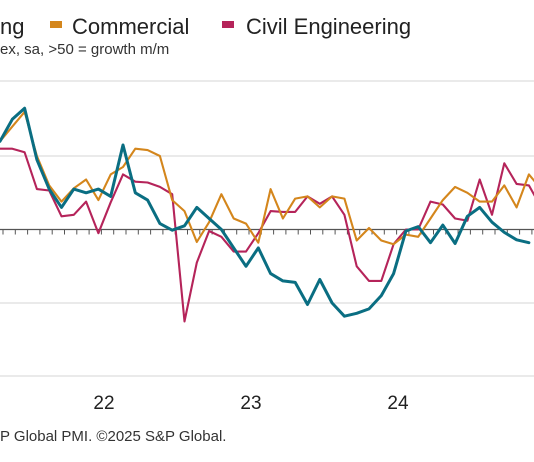 This screenshot has width=534, height=462. Describe the element at coordinates (113, 436) in the screenshot. I see `source-note: P Global PMI. ©2025 S&P Global.` at that location.